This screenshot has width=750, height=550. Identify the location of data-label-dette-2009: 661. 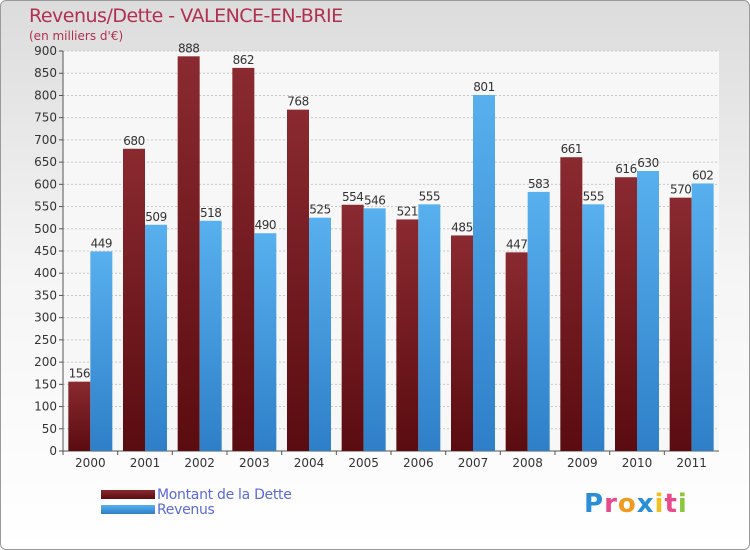
(571, 149).